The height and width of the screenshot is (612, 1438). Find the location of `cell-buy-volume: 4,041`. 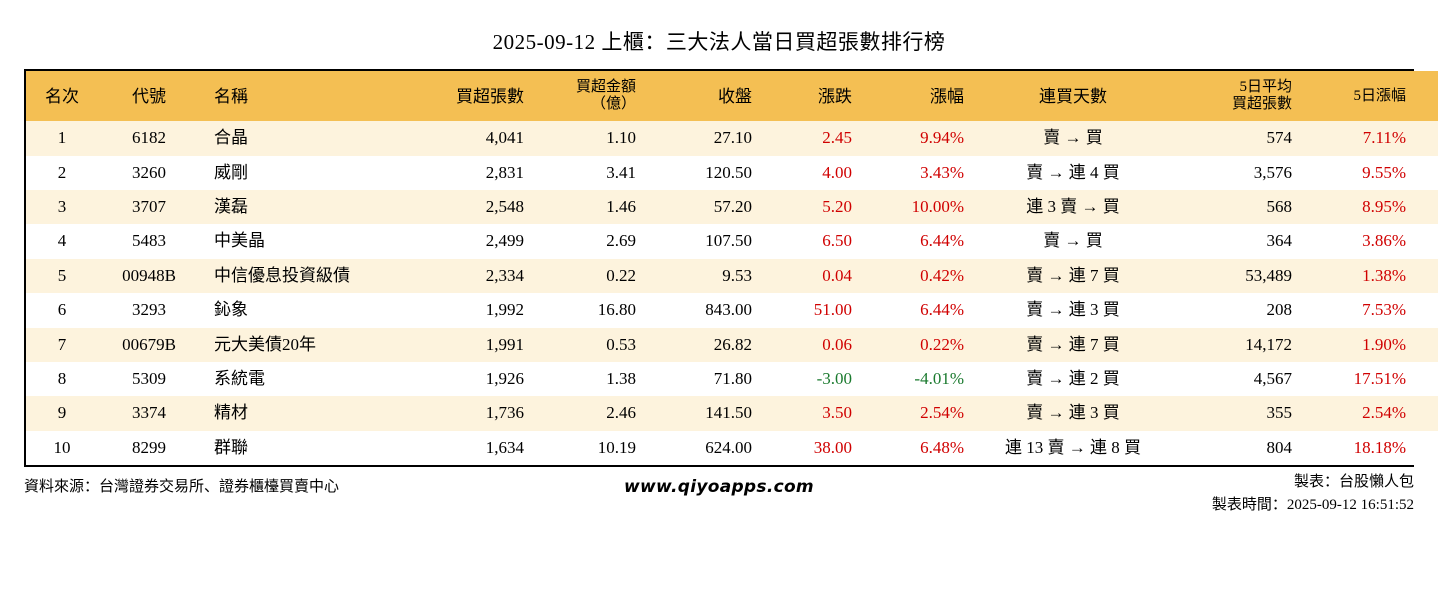

cell-buy-volume: 4,041 is located at coordinates (467, 138).